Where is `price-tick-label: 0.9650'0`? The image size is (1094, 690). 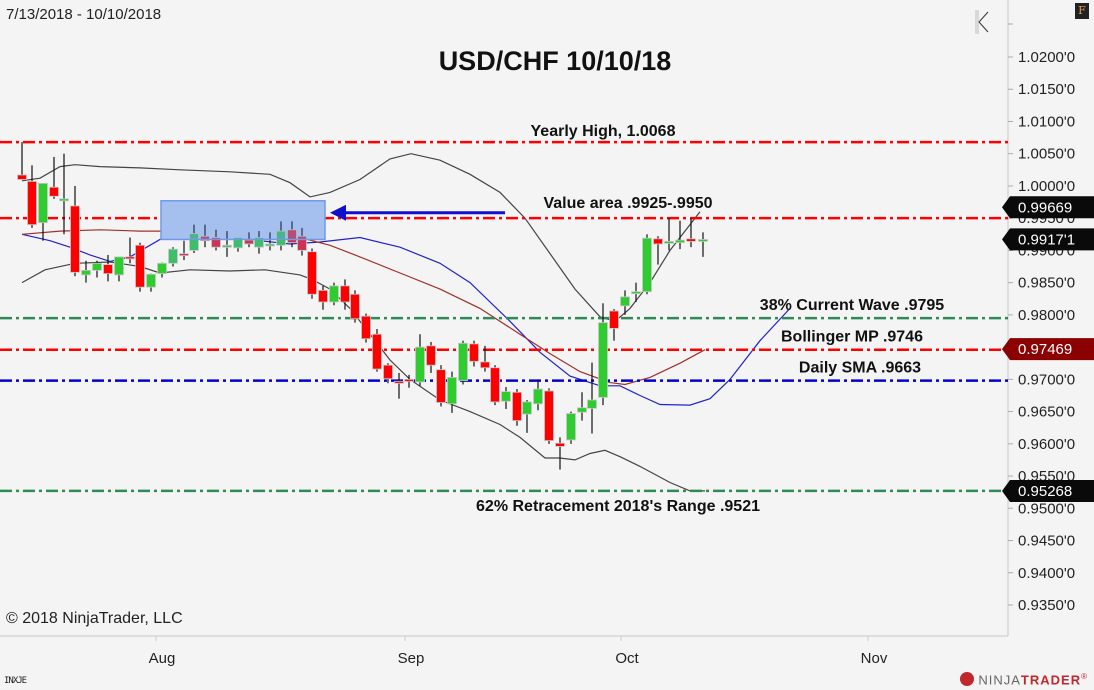 price-tick-label: 0.9650'0 is located at coordinates (1046, 412).